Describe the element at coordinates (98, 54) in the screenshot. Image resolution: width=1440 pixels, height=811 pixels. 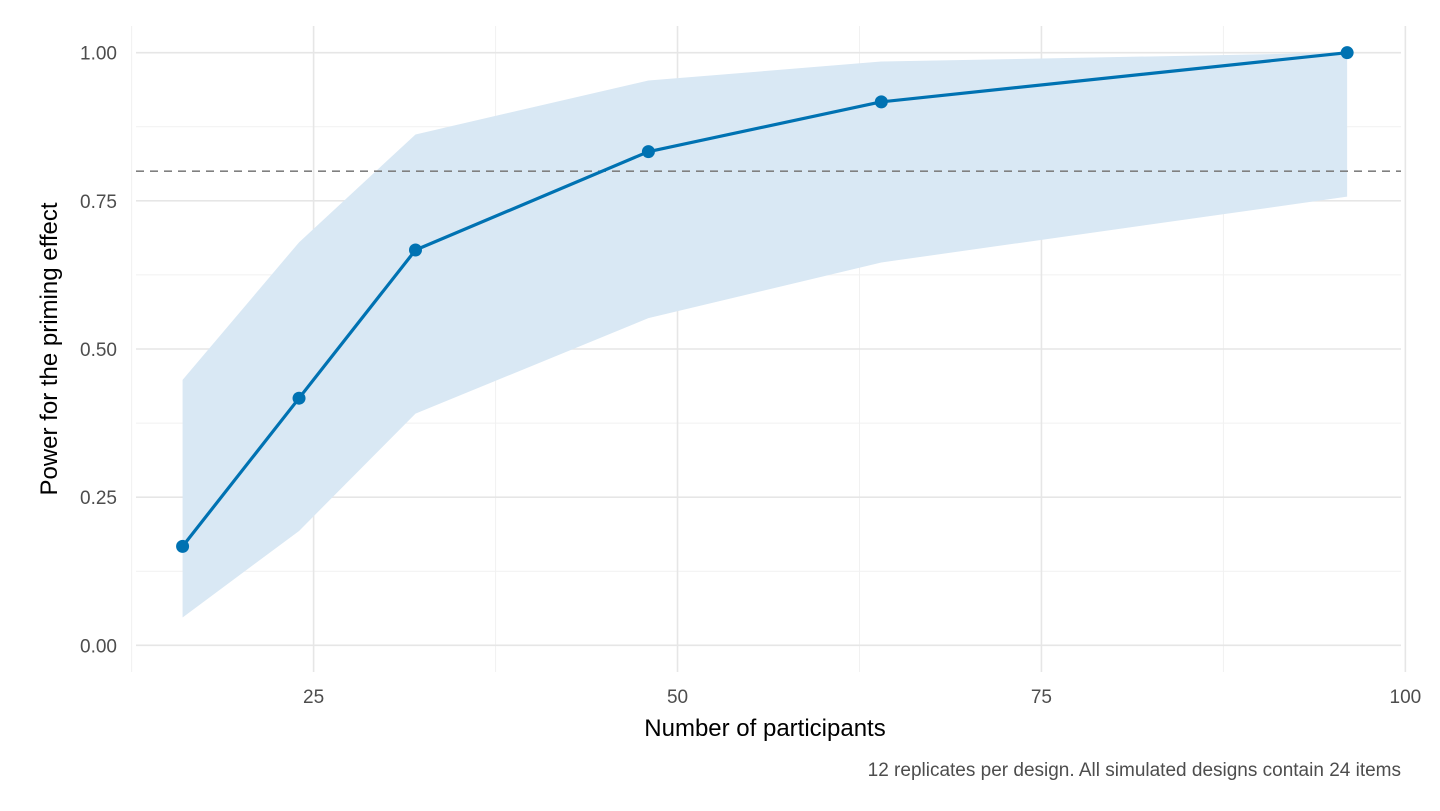
I see `y-tick-label-4: 1.00` at that location.